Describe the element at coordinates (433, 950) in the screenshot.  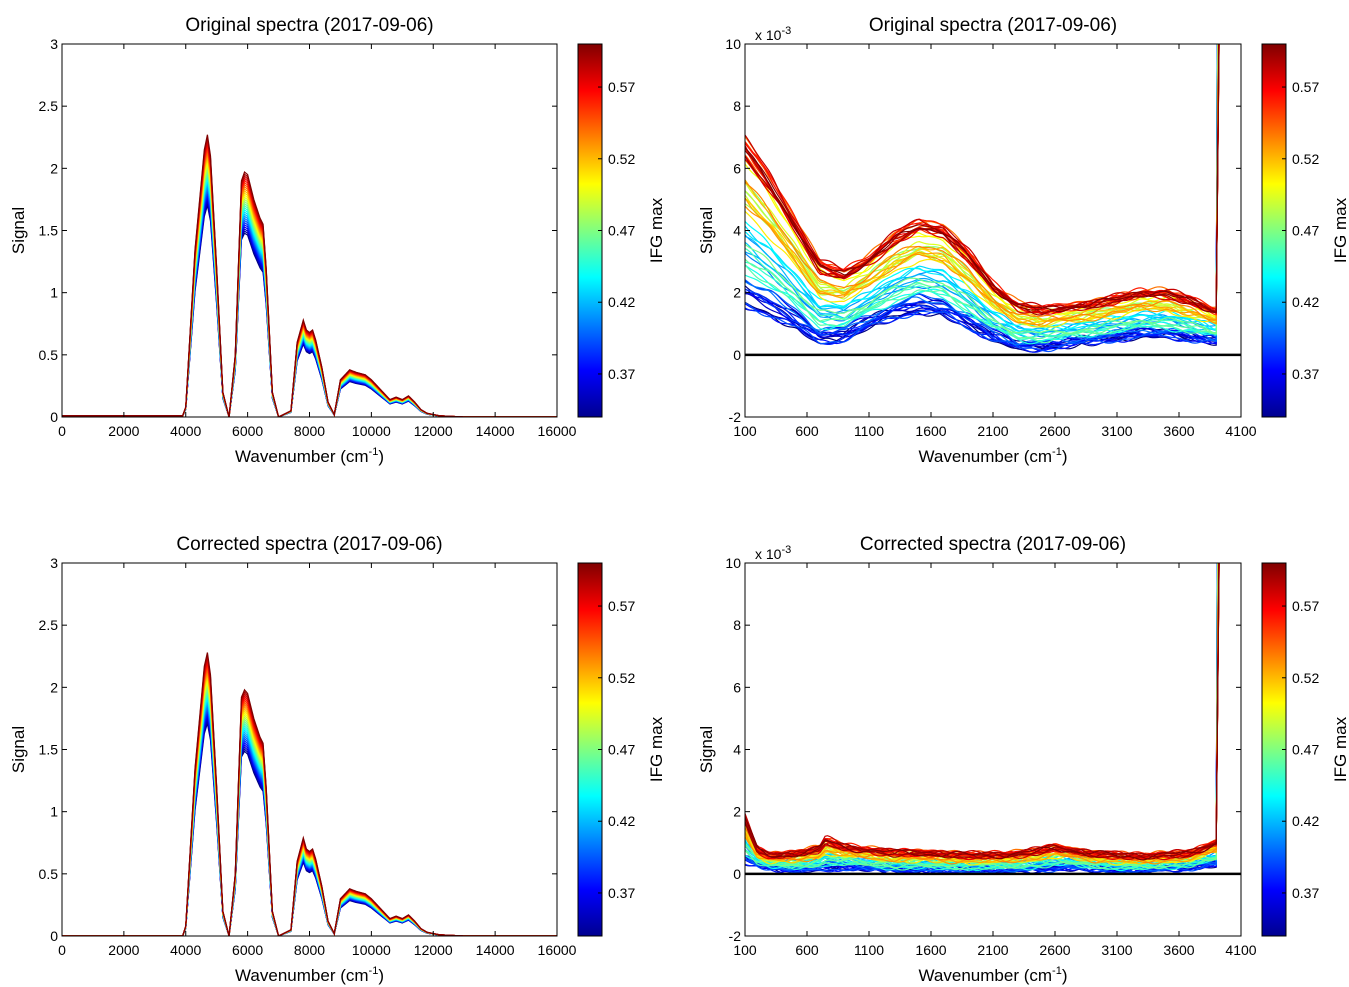
I see `x-tick-label: 12000` at that location.